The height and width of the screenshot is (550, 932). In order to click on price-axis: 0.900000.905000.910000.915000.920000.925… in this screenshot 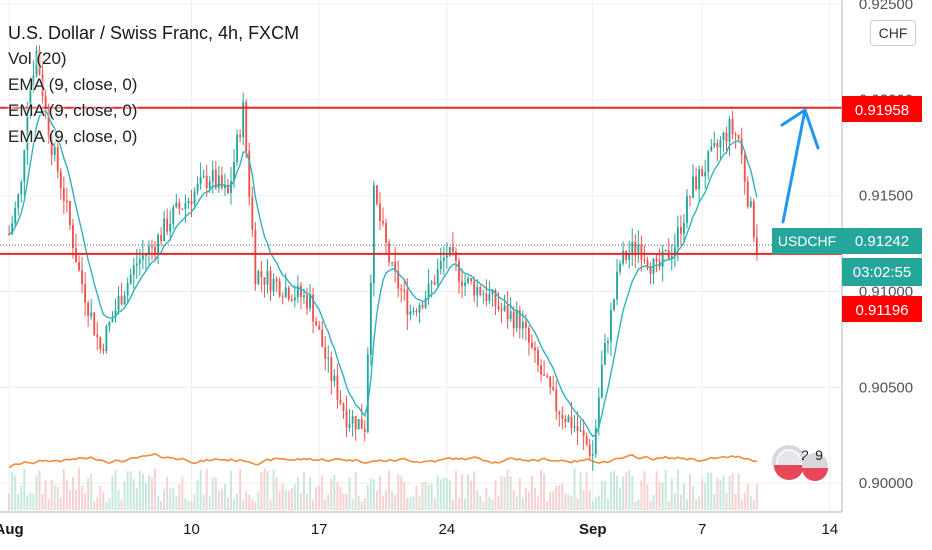, I will do `click(877, 256)`.